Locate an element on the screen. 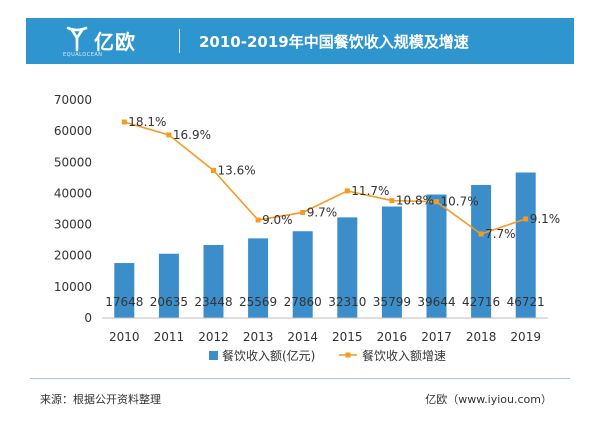  growth-point-2013 is located at coordinates (258, 220).